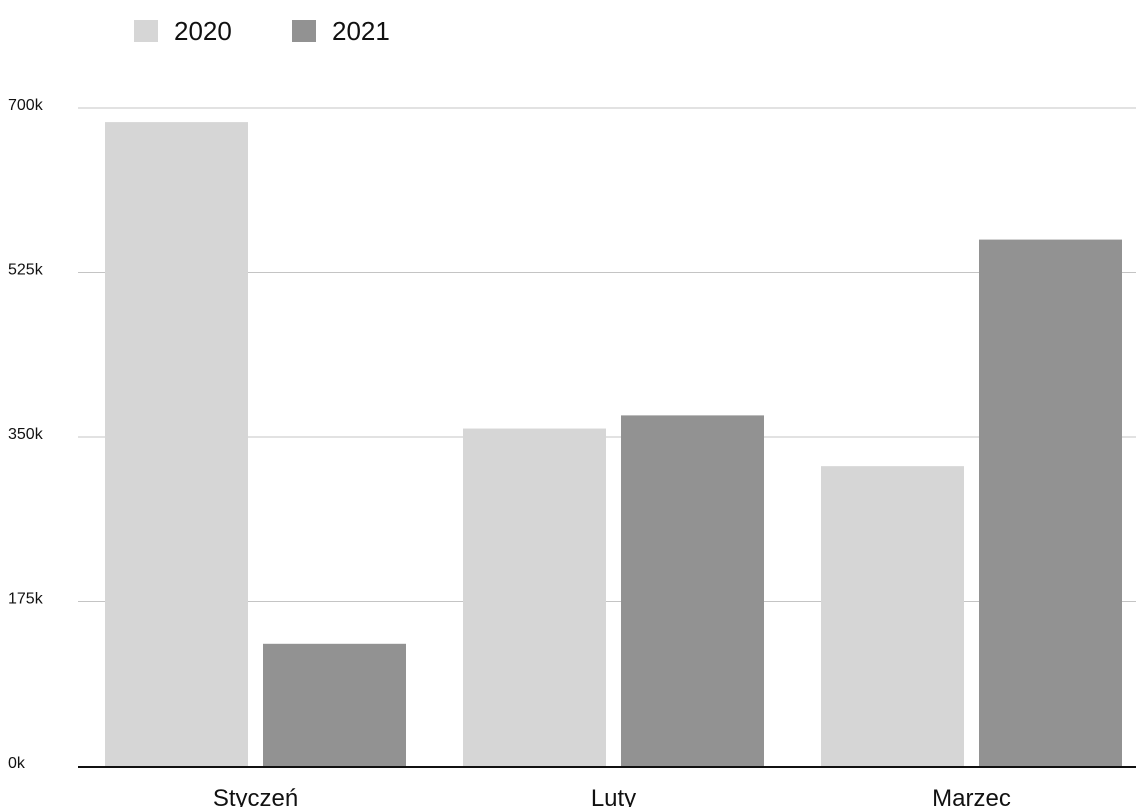 This screenshot has width=1136, height=807. I want to click on y-tick-label-4: 700k, so click(26, 105).